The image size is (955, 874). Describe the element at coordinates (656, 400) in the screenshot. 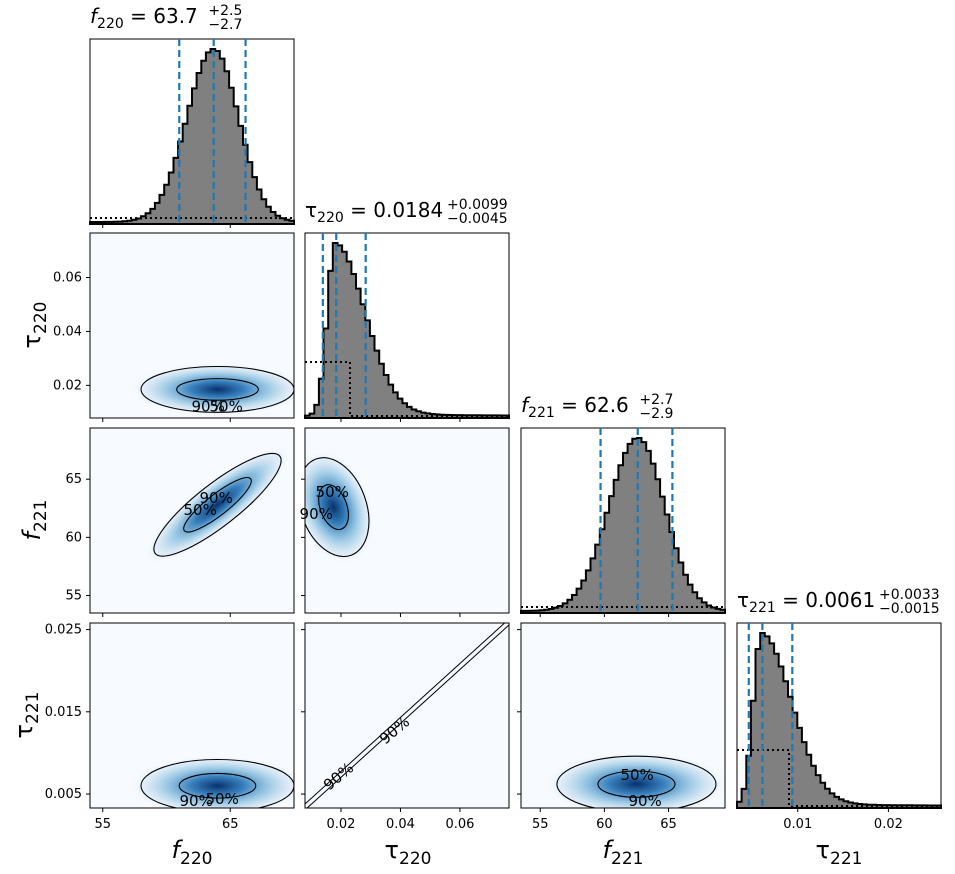

I see `title-upper-err-f221: +2.7` at that location.